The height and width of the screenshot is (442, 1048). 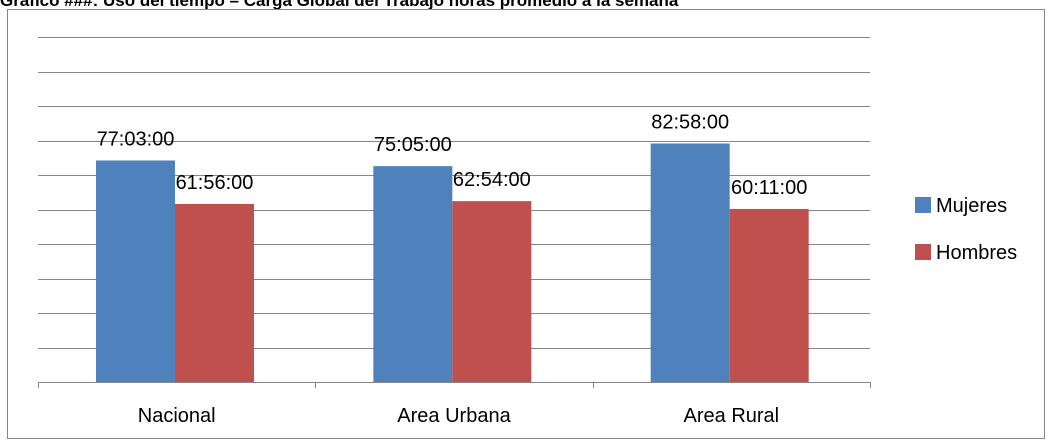 What do you see at coordinates (966, 229) in the screenshot?
I see `legend: Mujeres Hombres` at bounding box center [966, 229].